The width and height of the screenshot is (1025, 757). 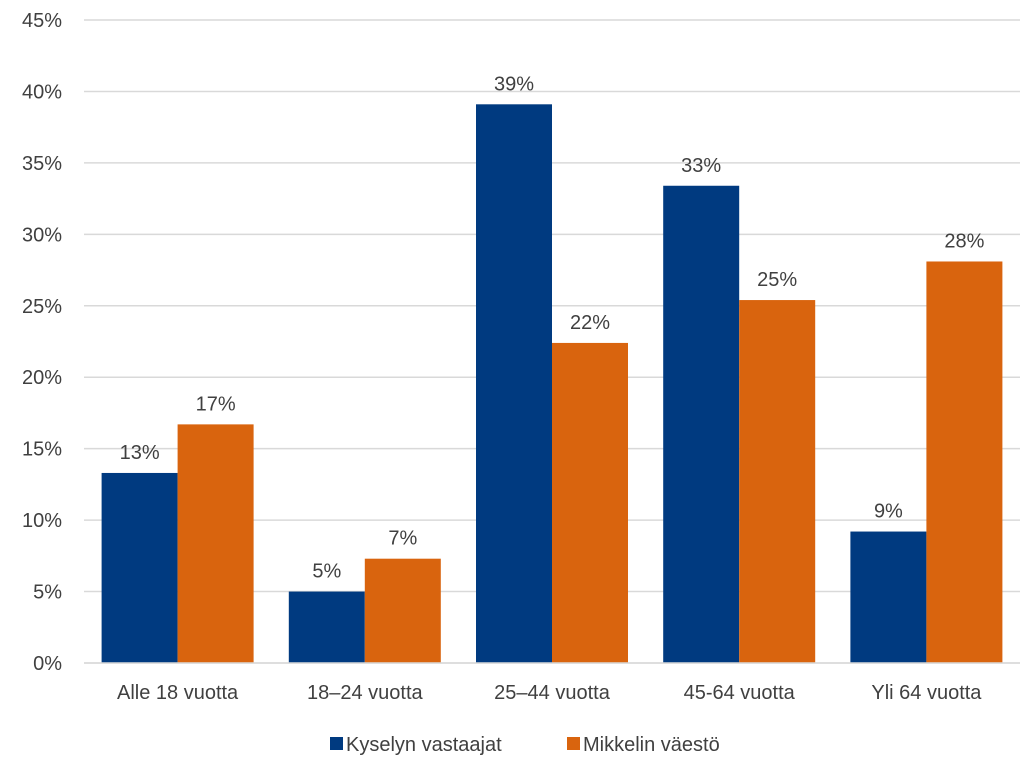 I want to click on data-label: 13%, so click(x=140, y=453).